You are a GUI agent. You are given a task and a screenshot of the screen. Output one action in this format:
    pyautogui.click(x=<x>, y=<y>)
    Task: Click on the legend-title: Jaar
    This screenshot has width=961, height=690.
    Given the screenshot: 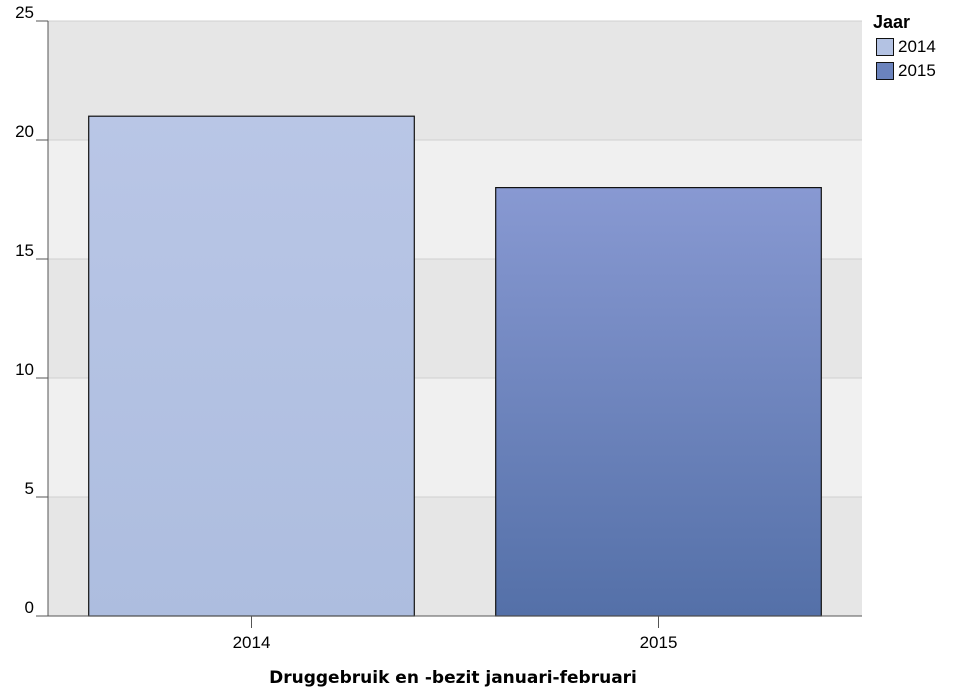 What is the action you would take?
    pyautogui.click(x=892, y=22)
    